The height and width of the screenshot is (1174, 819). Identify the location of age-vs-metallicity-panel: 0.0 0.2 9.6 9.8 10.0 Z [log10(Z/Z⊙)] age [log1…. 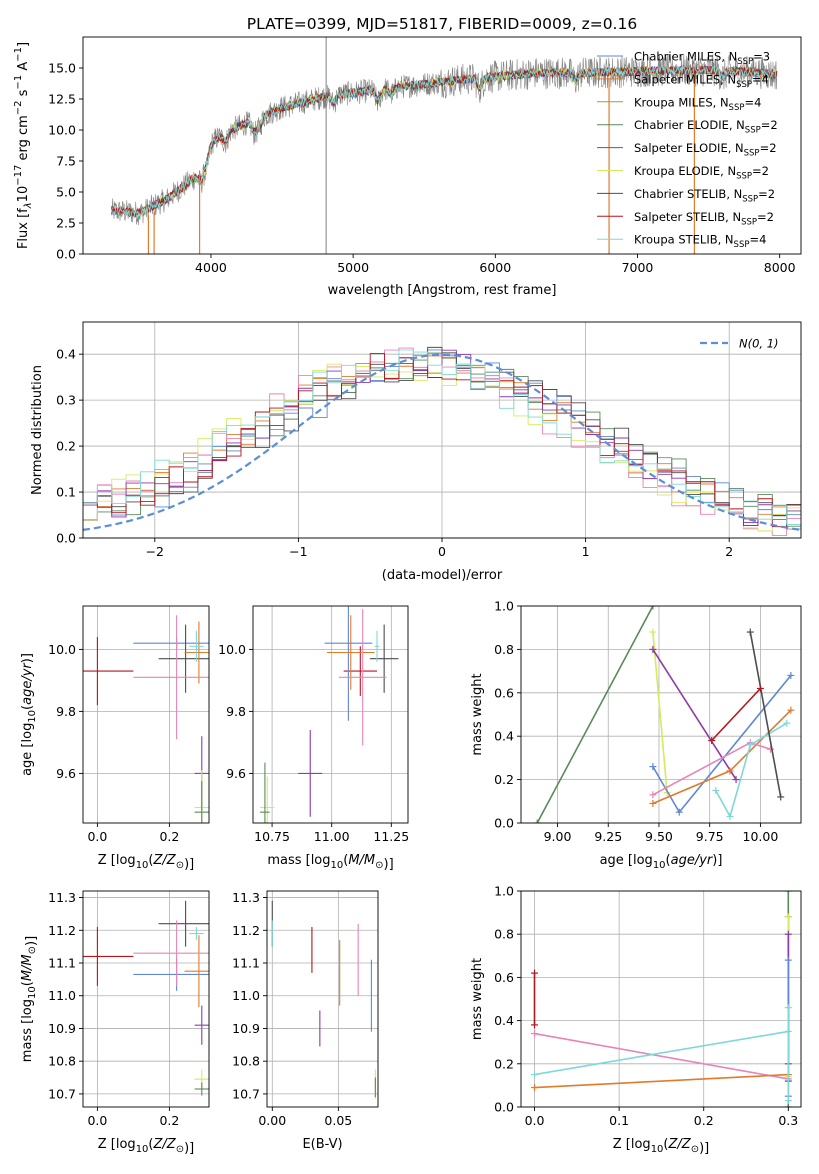
(115, 738).